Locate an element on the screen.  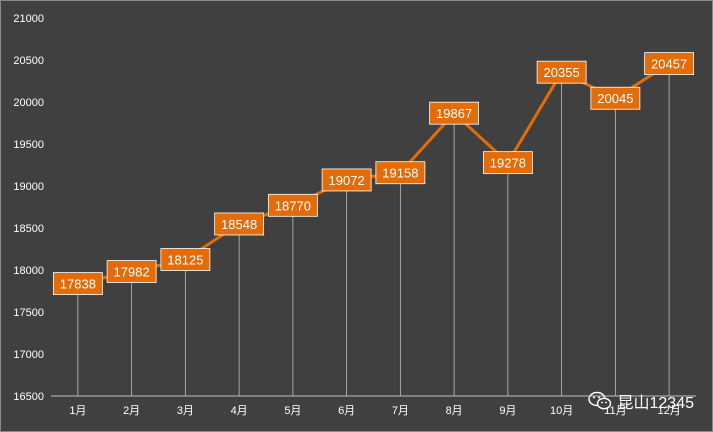
data-label-value: 20457 is located at coordinates (669, 64).